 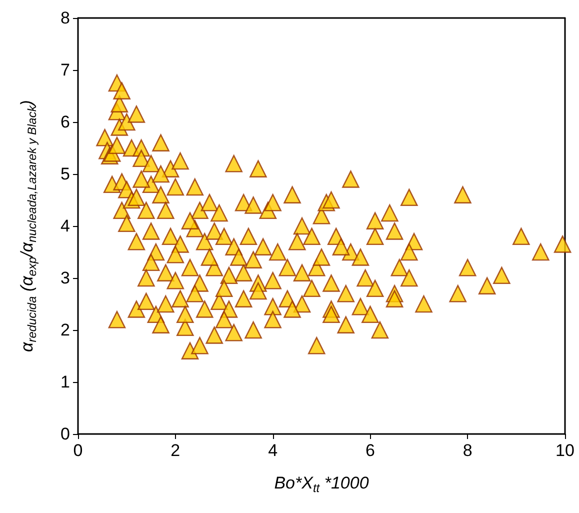 I want to click on y-tick-label: 4, so click(x=65, y=226).